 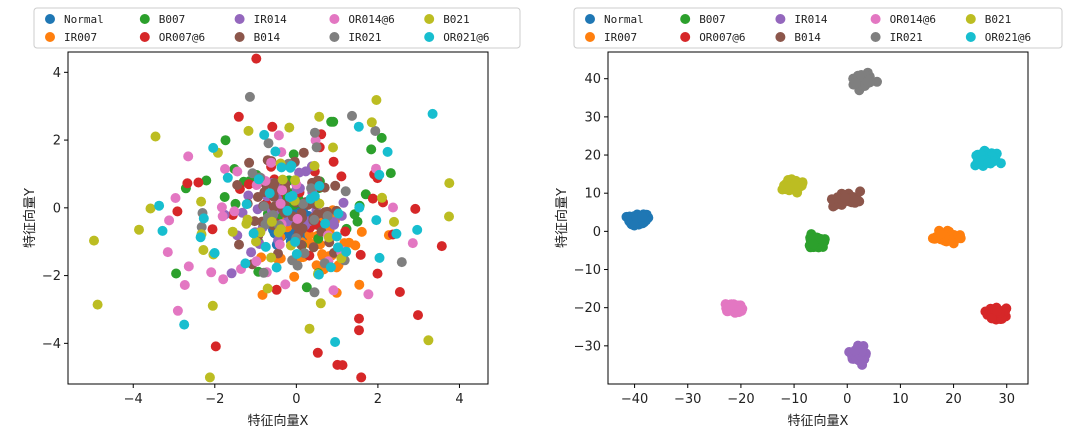 I want to click on legend-label: Normal, so click(x=84, y=19).